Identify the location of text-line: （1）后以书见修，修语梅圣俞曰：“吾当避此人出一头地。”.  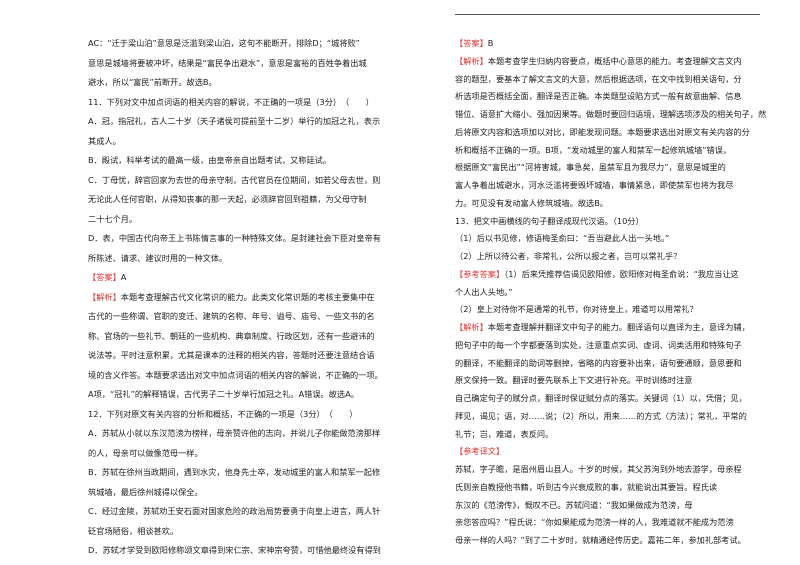
(562, 238).